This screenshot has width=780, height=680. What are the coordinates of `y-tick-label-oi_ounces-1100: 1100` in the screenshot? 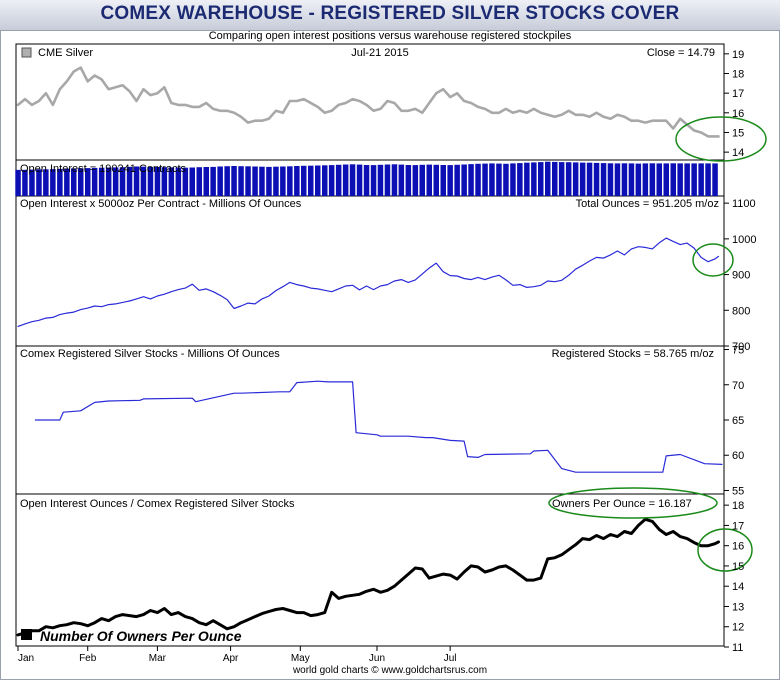 It's located at (744, 204).